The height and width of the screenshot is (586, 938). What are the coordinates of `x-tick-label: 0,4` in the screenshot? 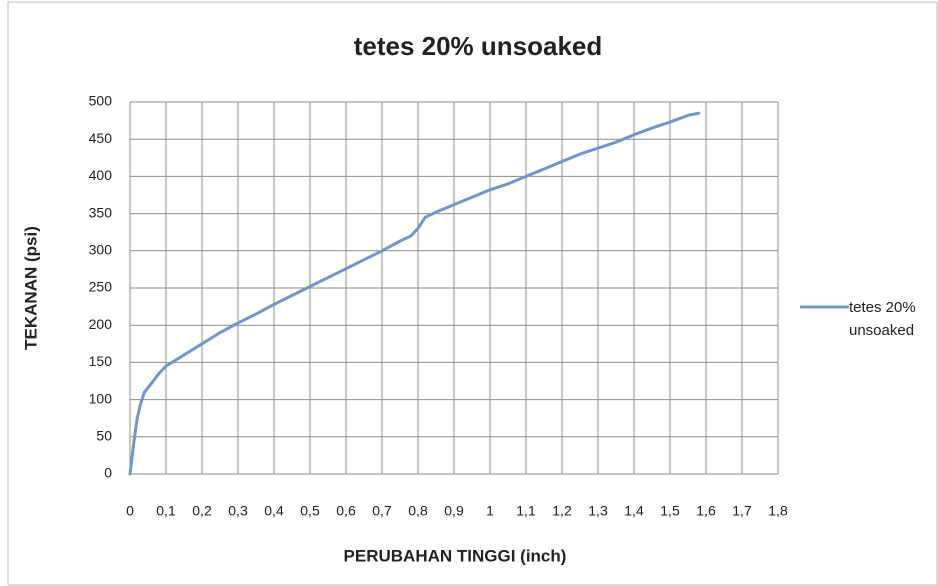 It's located at (274, 511).